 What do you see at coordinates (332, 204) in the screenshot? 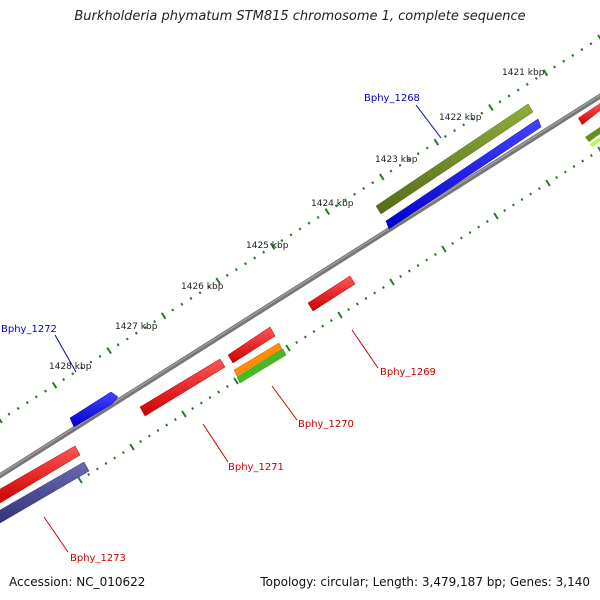
I see `scale-label-1424: 1424 kbp` at bounding box center [332, 204].